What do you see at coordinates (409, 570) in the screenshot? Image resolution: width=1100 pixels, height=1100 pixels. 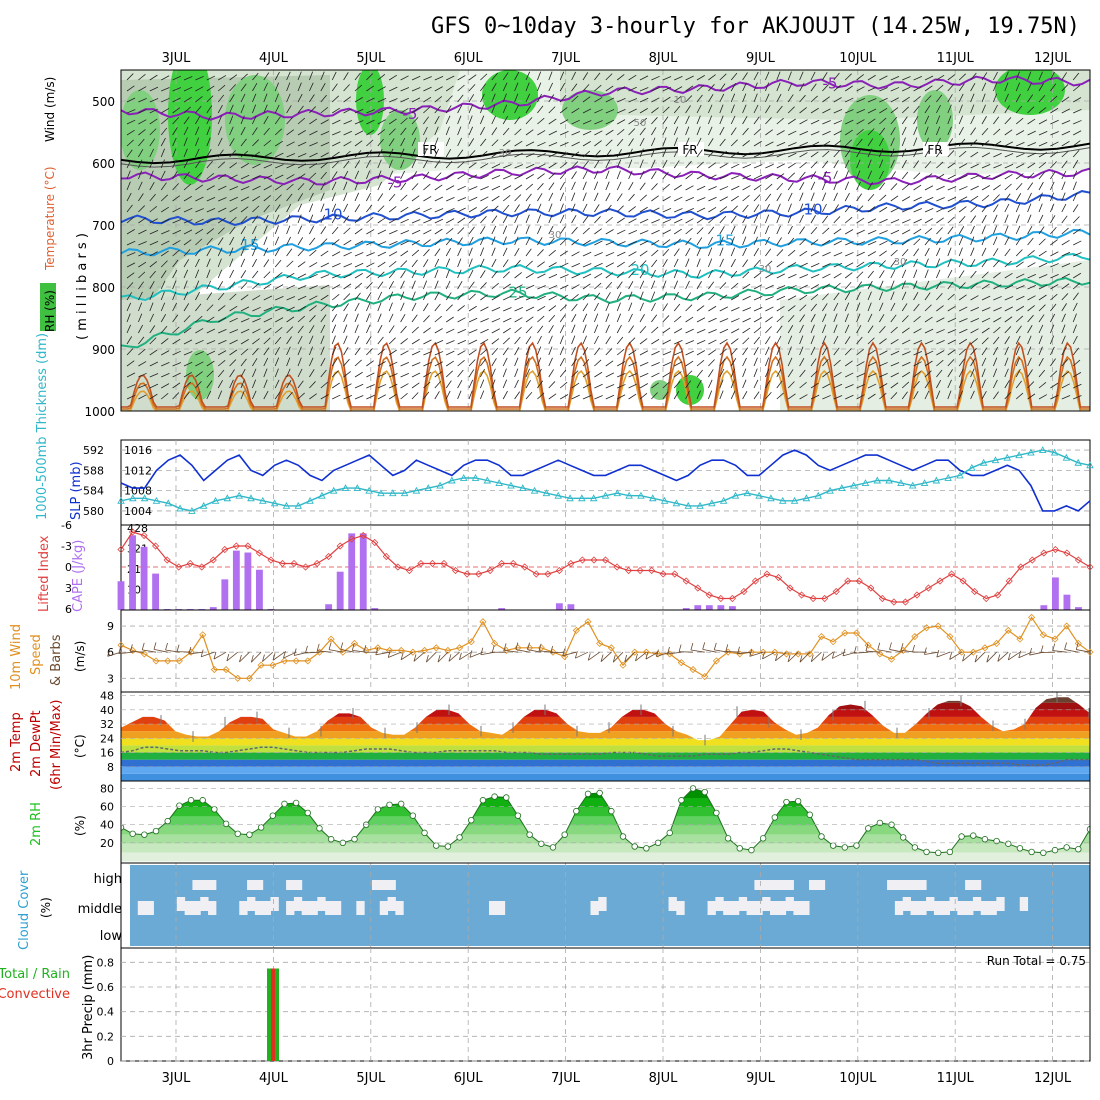 I see `li-marker` at bounding box center [409, 570].